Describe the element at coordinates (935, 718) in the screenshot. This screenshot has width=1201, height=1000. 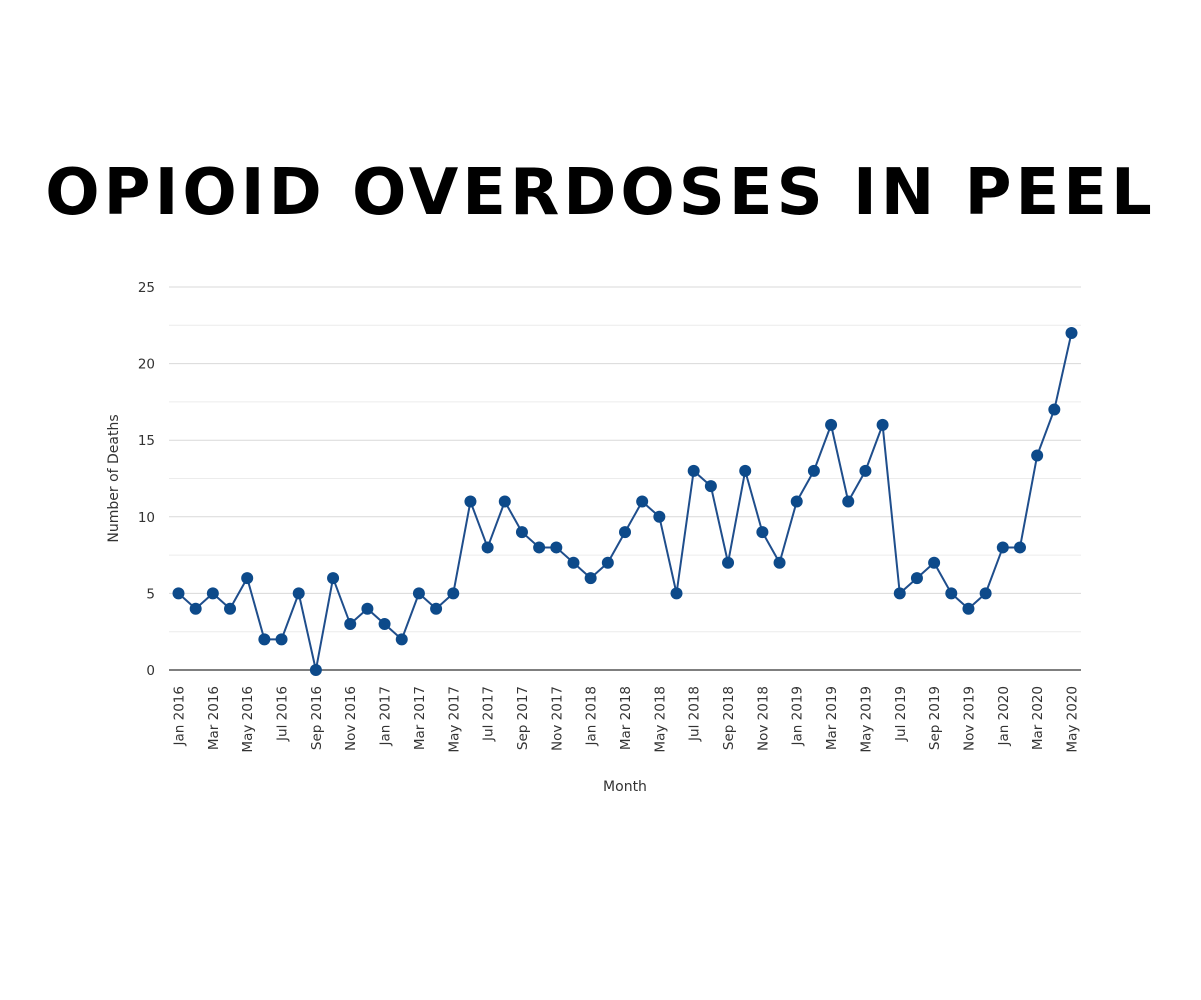
I see `x-tick-label: Sep 2019` at that location.